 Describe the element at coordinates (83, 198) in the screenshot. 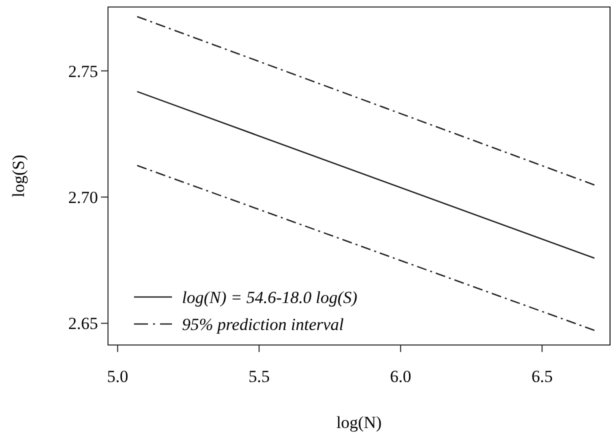

I see `y-tick-label: 2.70` at that location.